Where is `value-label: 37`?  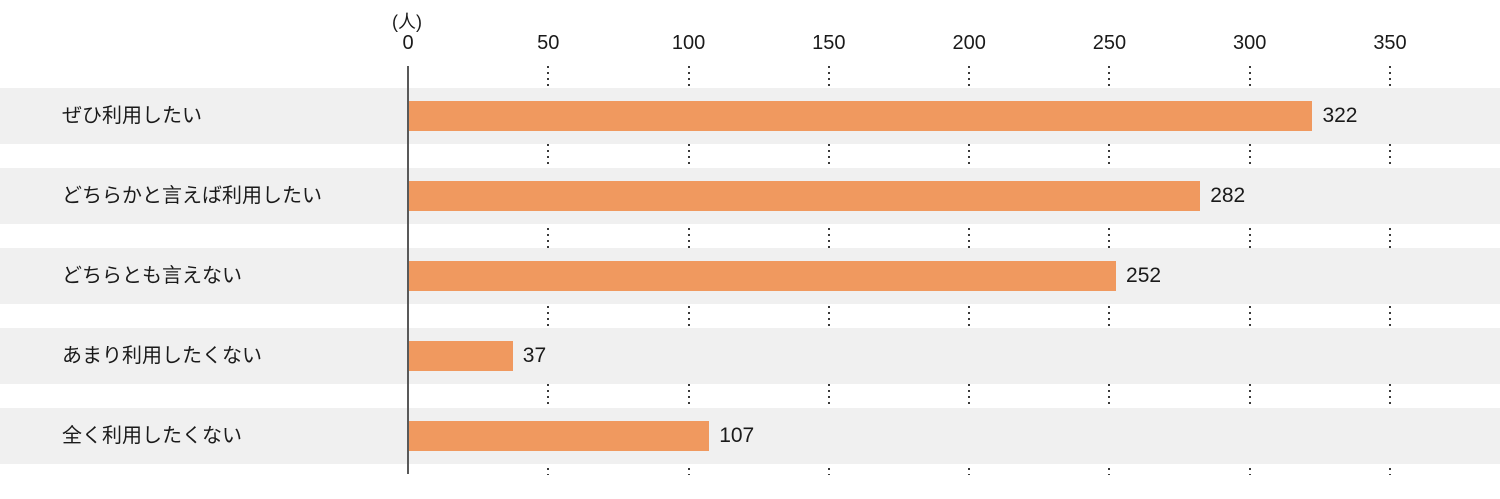
value-label: 37 is located at coordinates (534, 355).